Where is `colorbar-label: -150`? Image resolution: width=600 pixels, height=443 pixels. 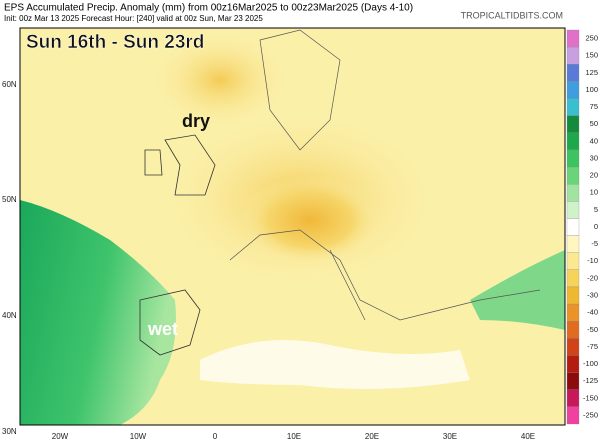
colorbar-label: -150 is located at coordinates (590, 397).